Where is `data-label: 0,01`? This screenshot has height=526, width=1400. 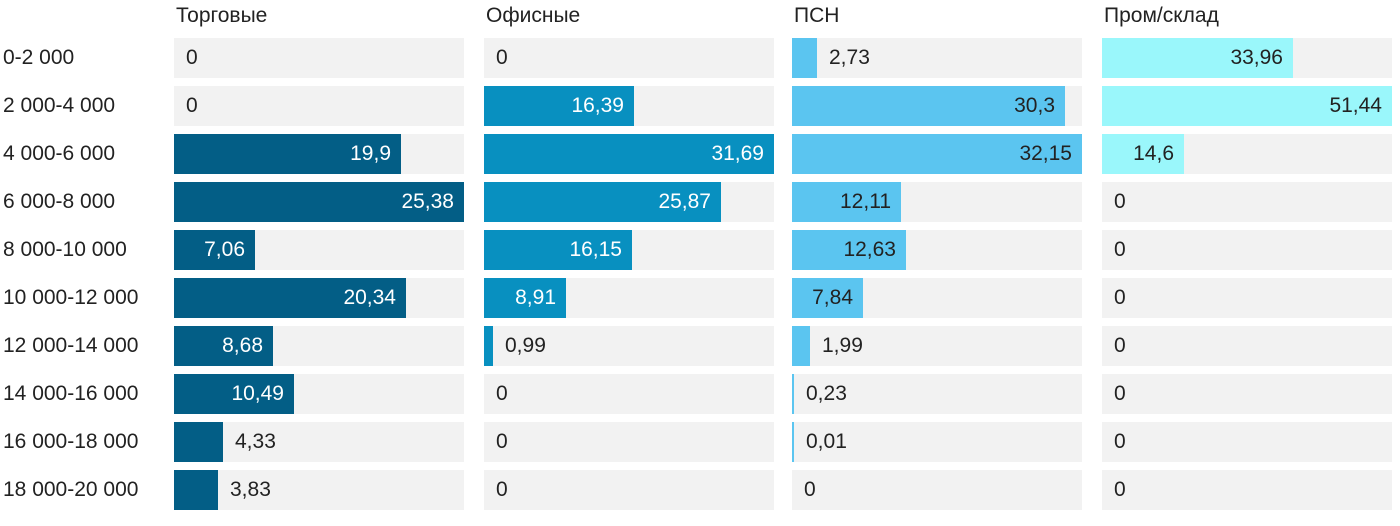
data-label: 0,01 is located at coordinates (826, 441).